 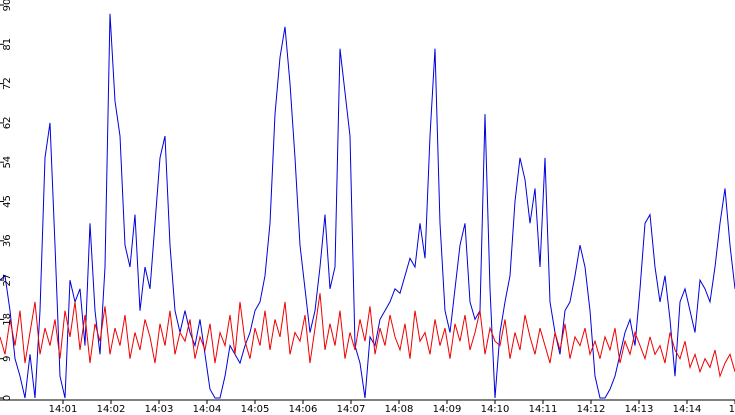 What do you see at coordinates (7, 5) in the screenshot?
I see `y-tick-label: 90` at bounding box center [7, 5].